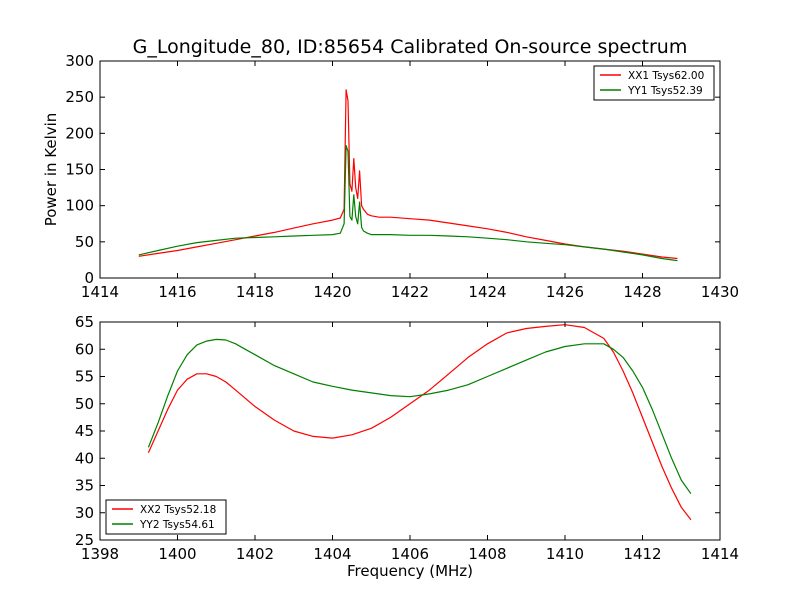  What do you see at coordinates (410, 571) in the screenshot?
I see `x-axis-label: Frequency (MHz)` at bounding box center [410, 571].